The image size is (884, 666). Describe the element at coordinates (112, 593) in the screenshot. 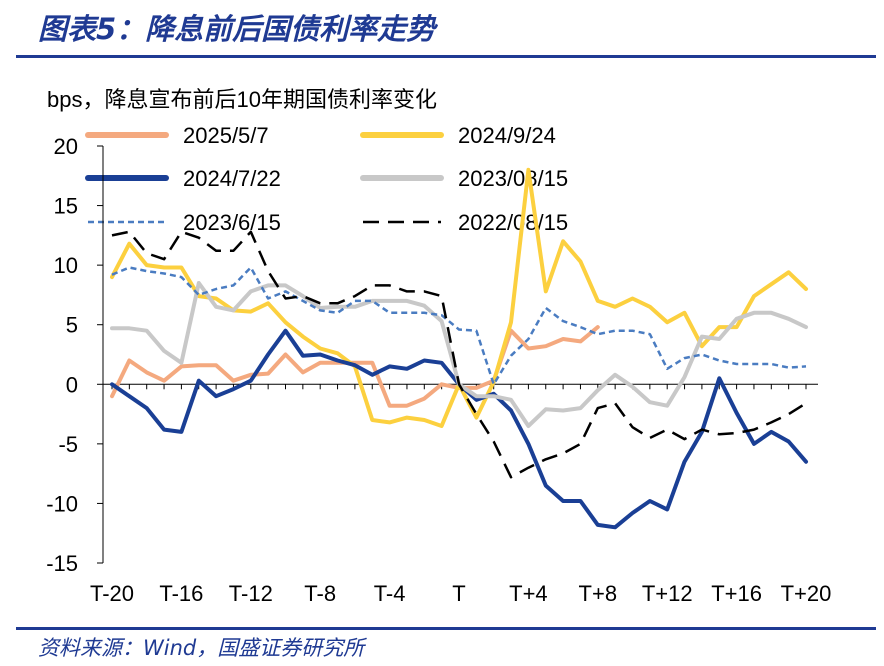

I see `x-tick-label: T-20` at that location.